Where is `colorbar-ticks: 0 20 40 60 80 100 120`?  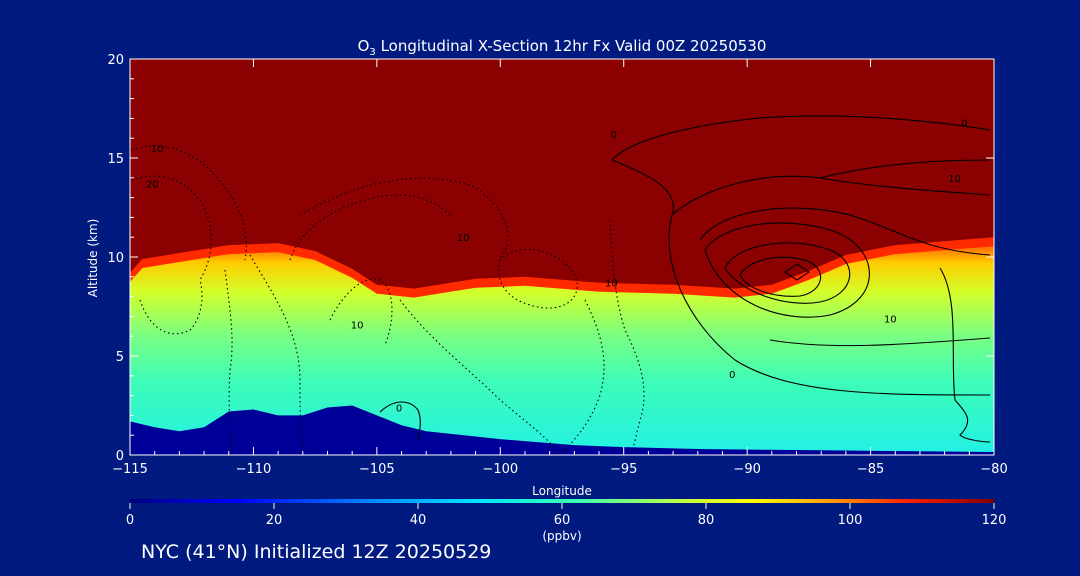
colorbar-ticks: 0 20 40 60 80 100 120 is located at coordinates (566, 515).